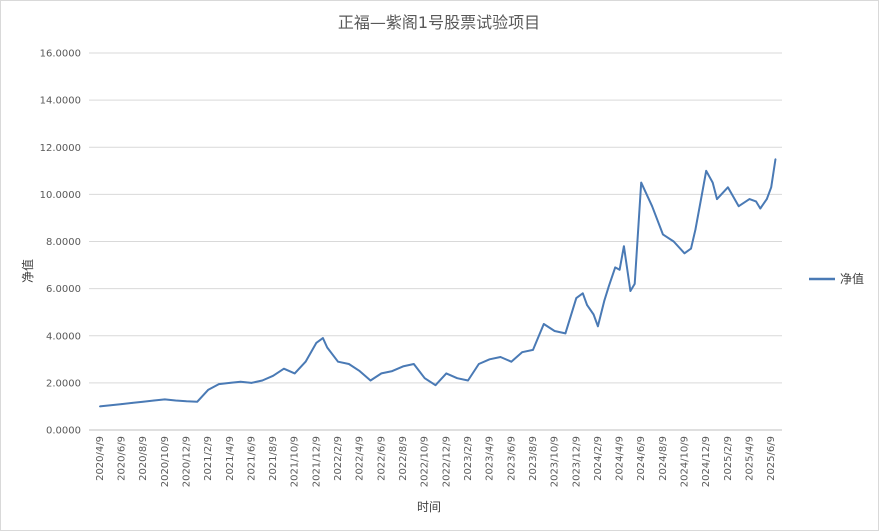  I want to click on x-tick-label: 2023/8/9, so click(533, 458).